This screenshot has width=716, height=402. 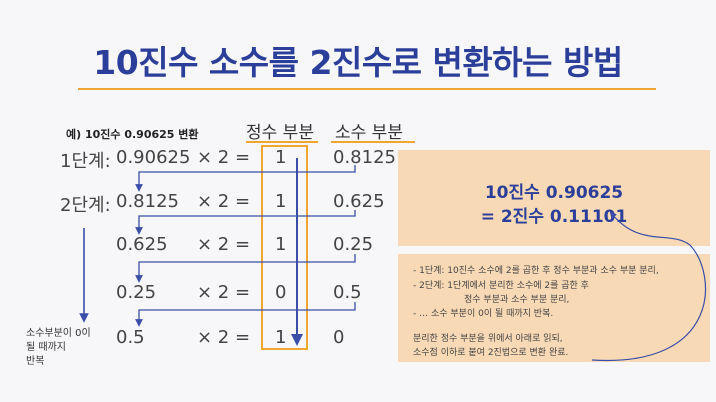 I want to click on fraction-part-header: 소수 부분, so click(x=369, y=133).